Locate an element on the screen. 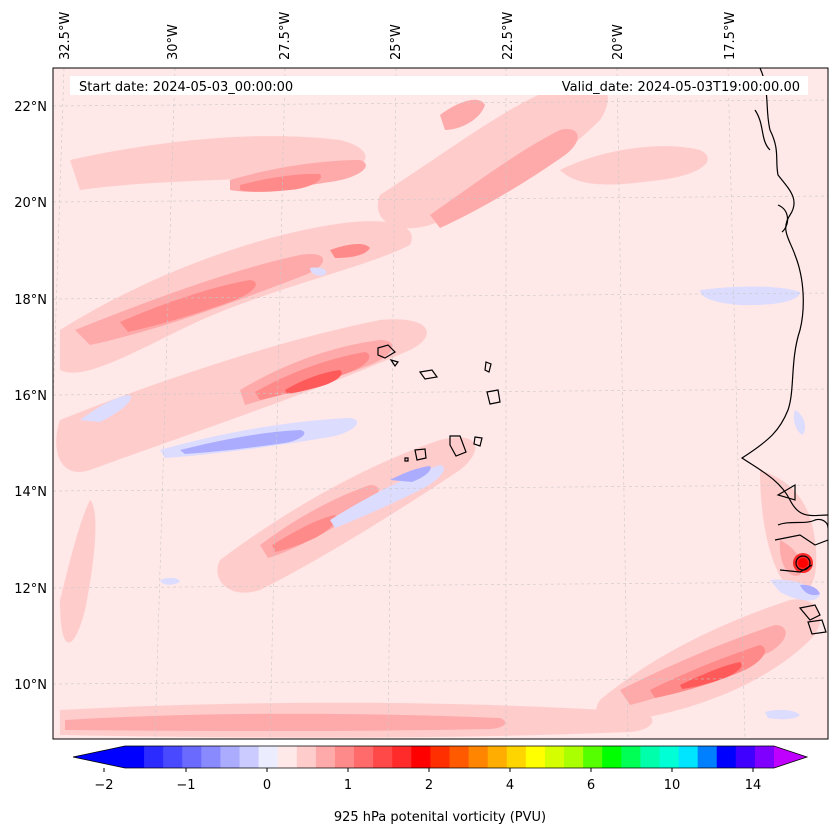  colorbar-cells is located at coordinates (450, 757).